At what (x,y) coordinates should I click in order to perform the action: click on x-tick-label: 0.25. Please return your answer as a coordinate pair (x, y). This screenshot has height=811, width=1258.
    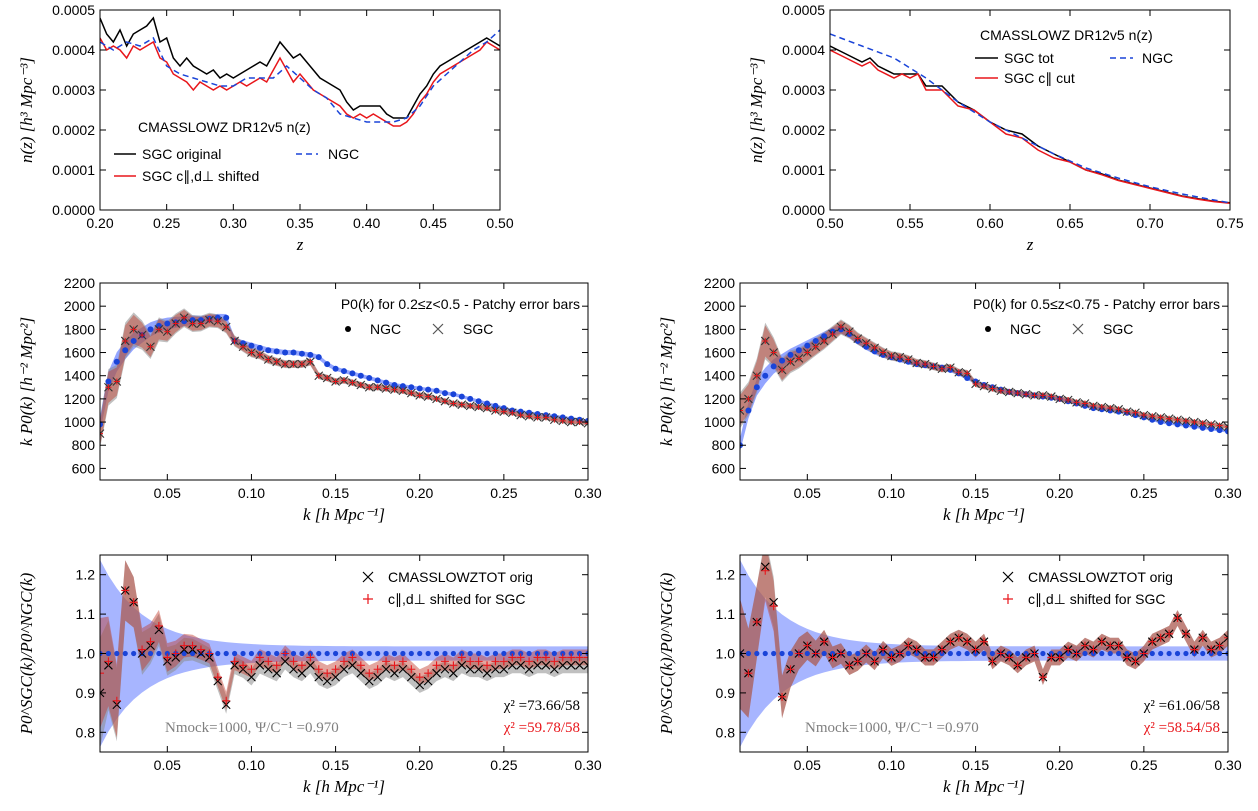
    Looking at the image, I should click on (166, 223).